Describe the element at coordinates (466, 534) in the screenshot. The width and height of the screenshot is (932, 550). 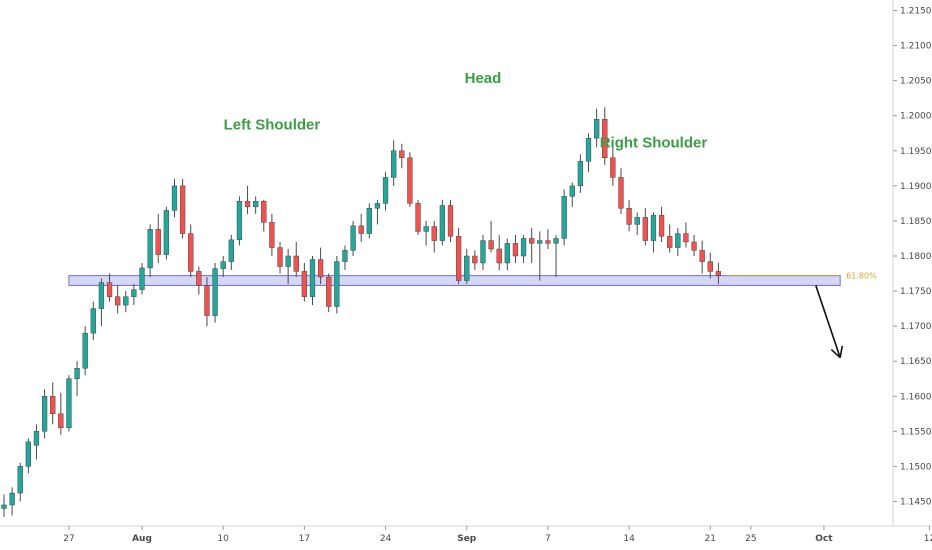
I see `time-axis: 27 Aug 10 17 24 Sep 7 14 21 25 Oct 12` at that location.